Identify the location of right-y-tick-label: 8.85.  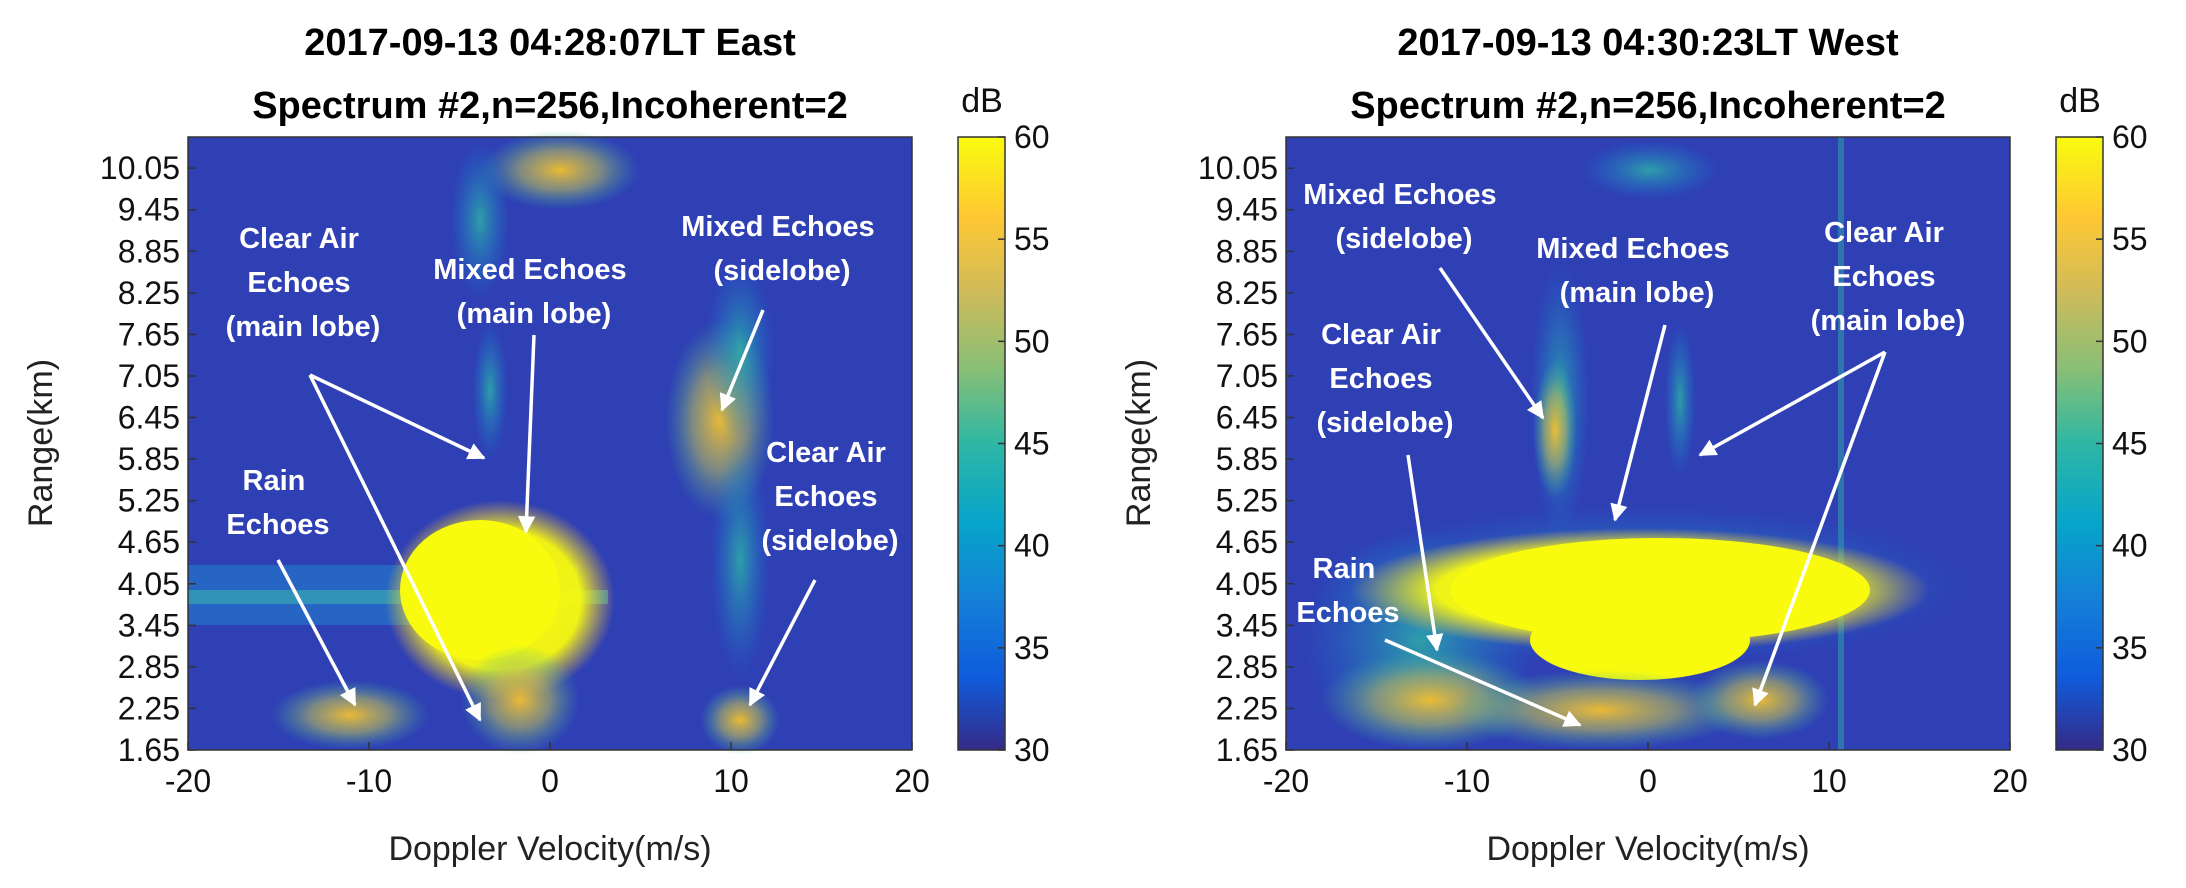
(1247, 251).